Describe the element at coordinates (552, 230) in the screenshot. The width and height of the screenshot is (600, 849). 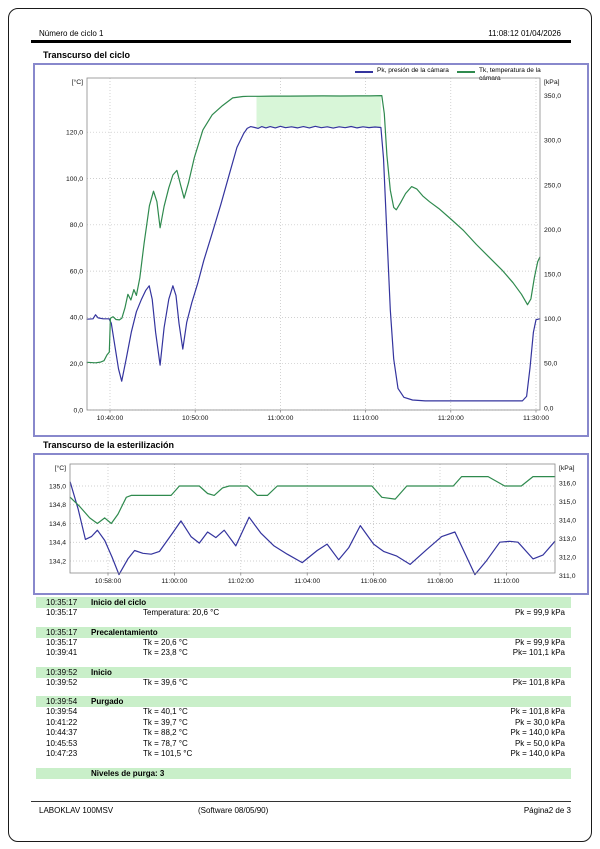
I see `svg-text: 200,0` at that location.